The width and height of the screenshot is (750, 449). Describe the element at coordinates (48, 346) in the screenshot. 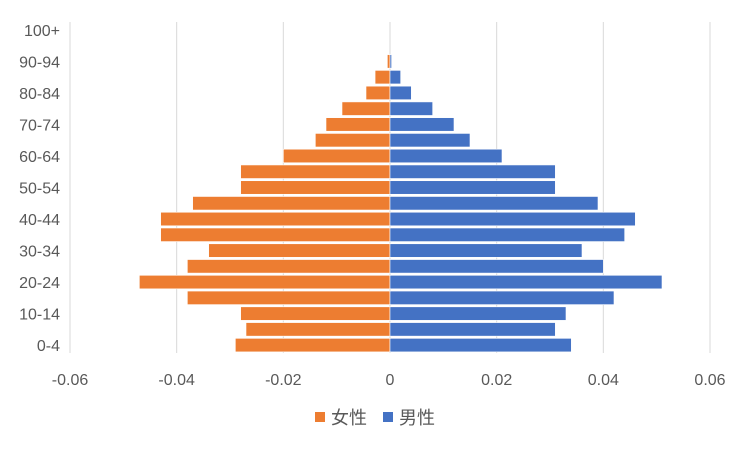

I see `y-tick-label: 0-4` at that location.